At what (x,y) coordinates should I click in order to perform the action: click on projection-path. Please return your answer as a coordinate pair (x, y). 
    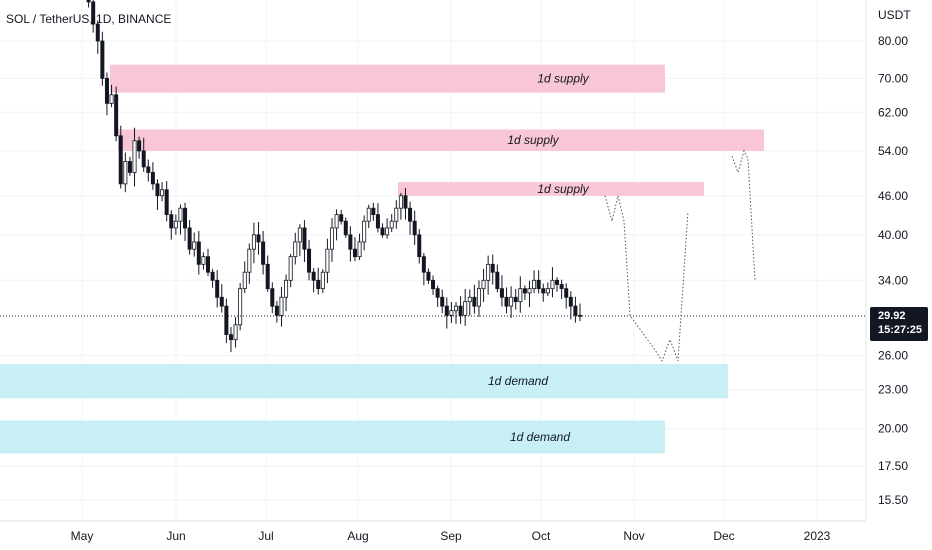
    Looking at the image, I should click on (680, 255).